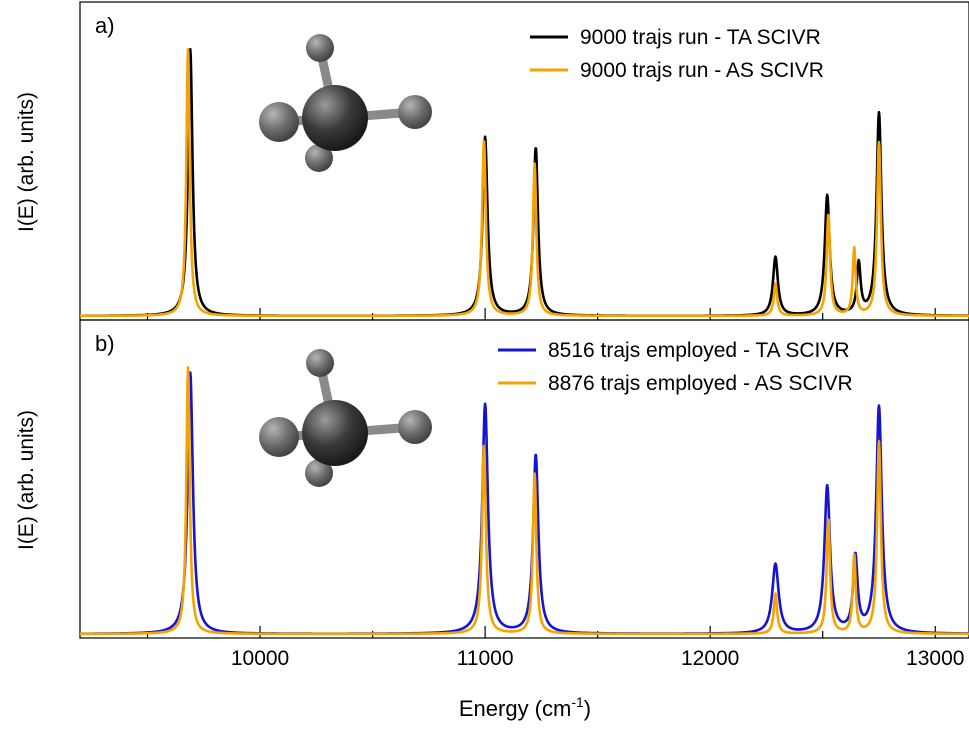  I want to click on x-axis-label-sup: -1, so click(577, 702).